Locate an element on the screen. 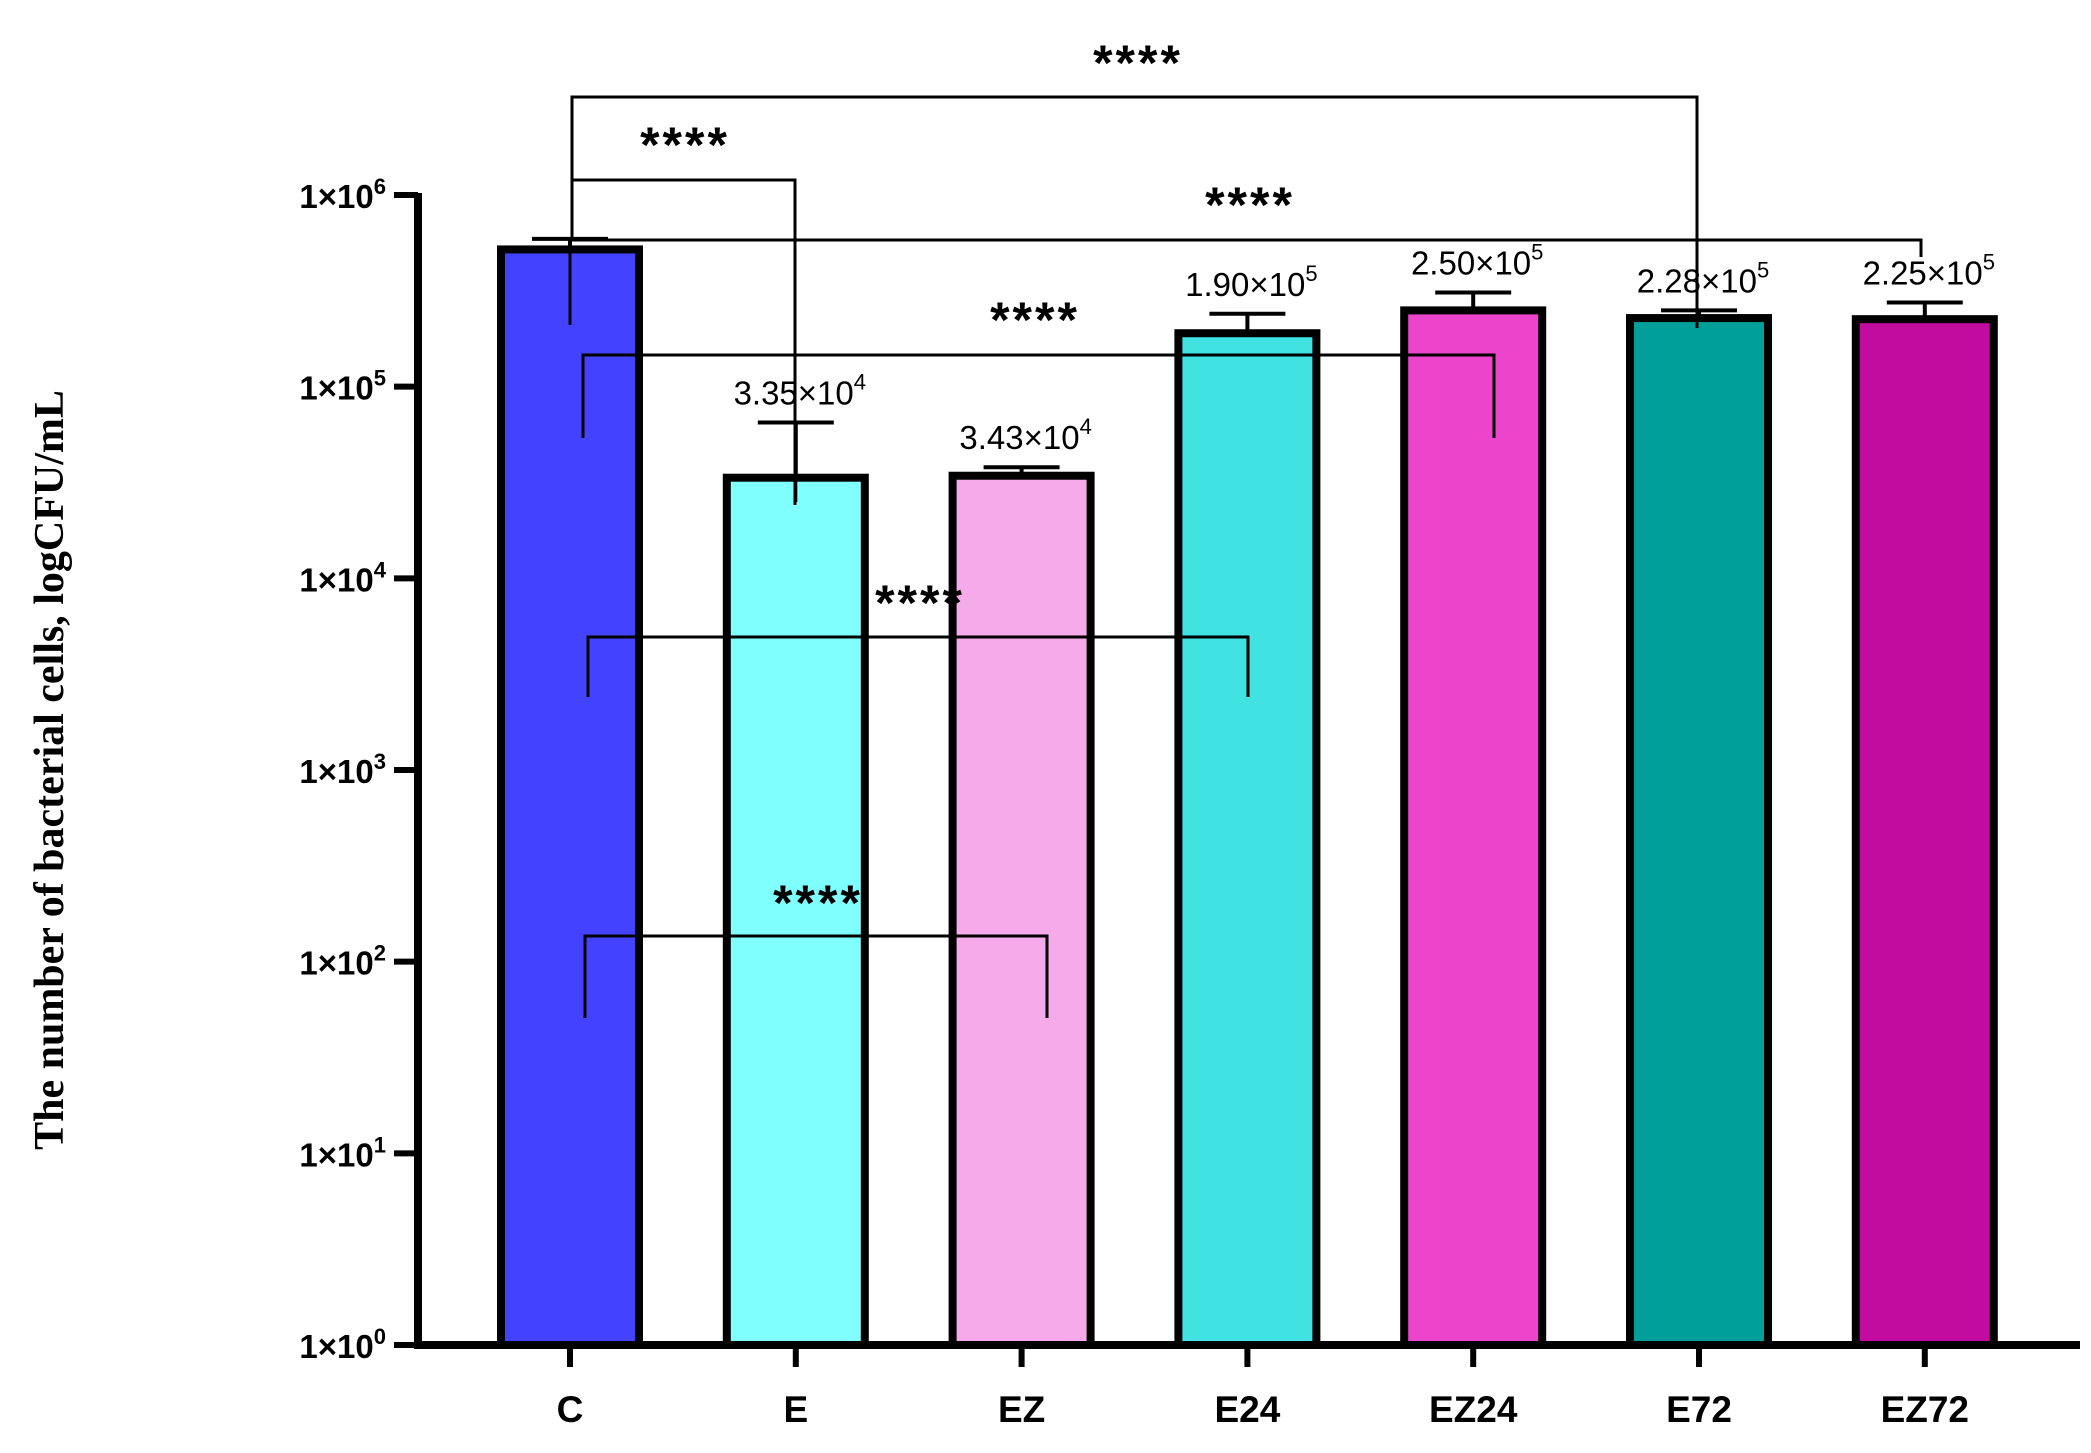  significance-c-e24-bracket is located at coordinates (918, 666).